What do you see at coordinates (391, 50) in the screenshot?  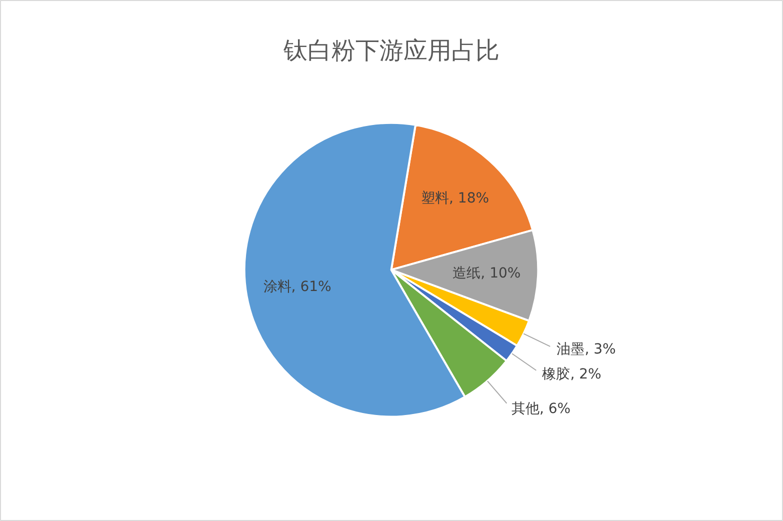 I see `chart-title: 钛白粉下游应用占比` at bounding box center [391, 50].